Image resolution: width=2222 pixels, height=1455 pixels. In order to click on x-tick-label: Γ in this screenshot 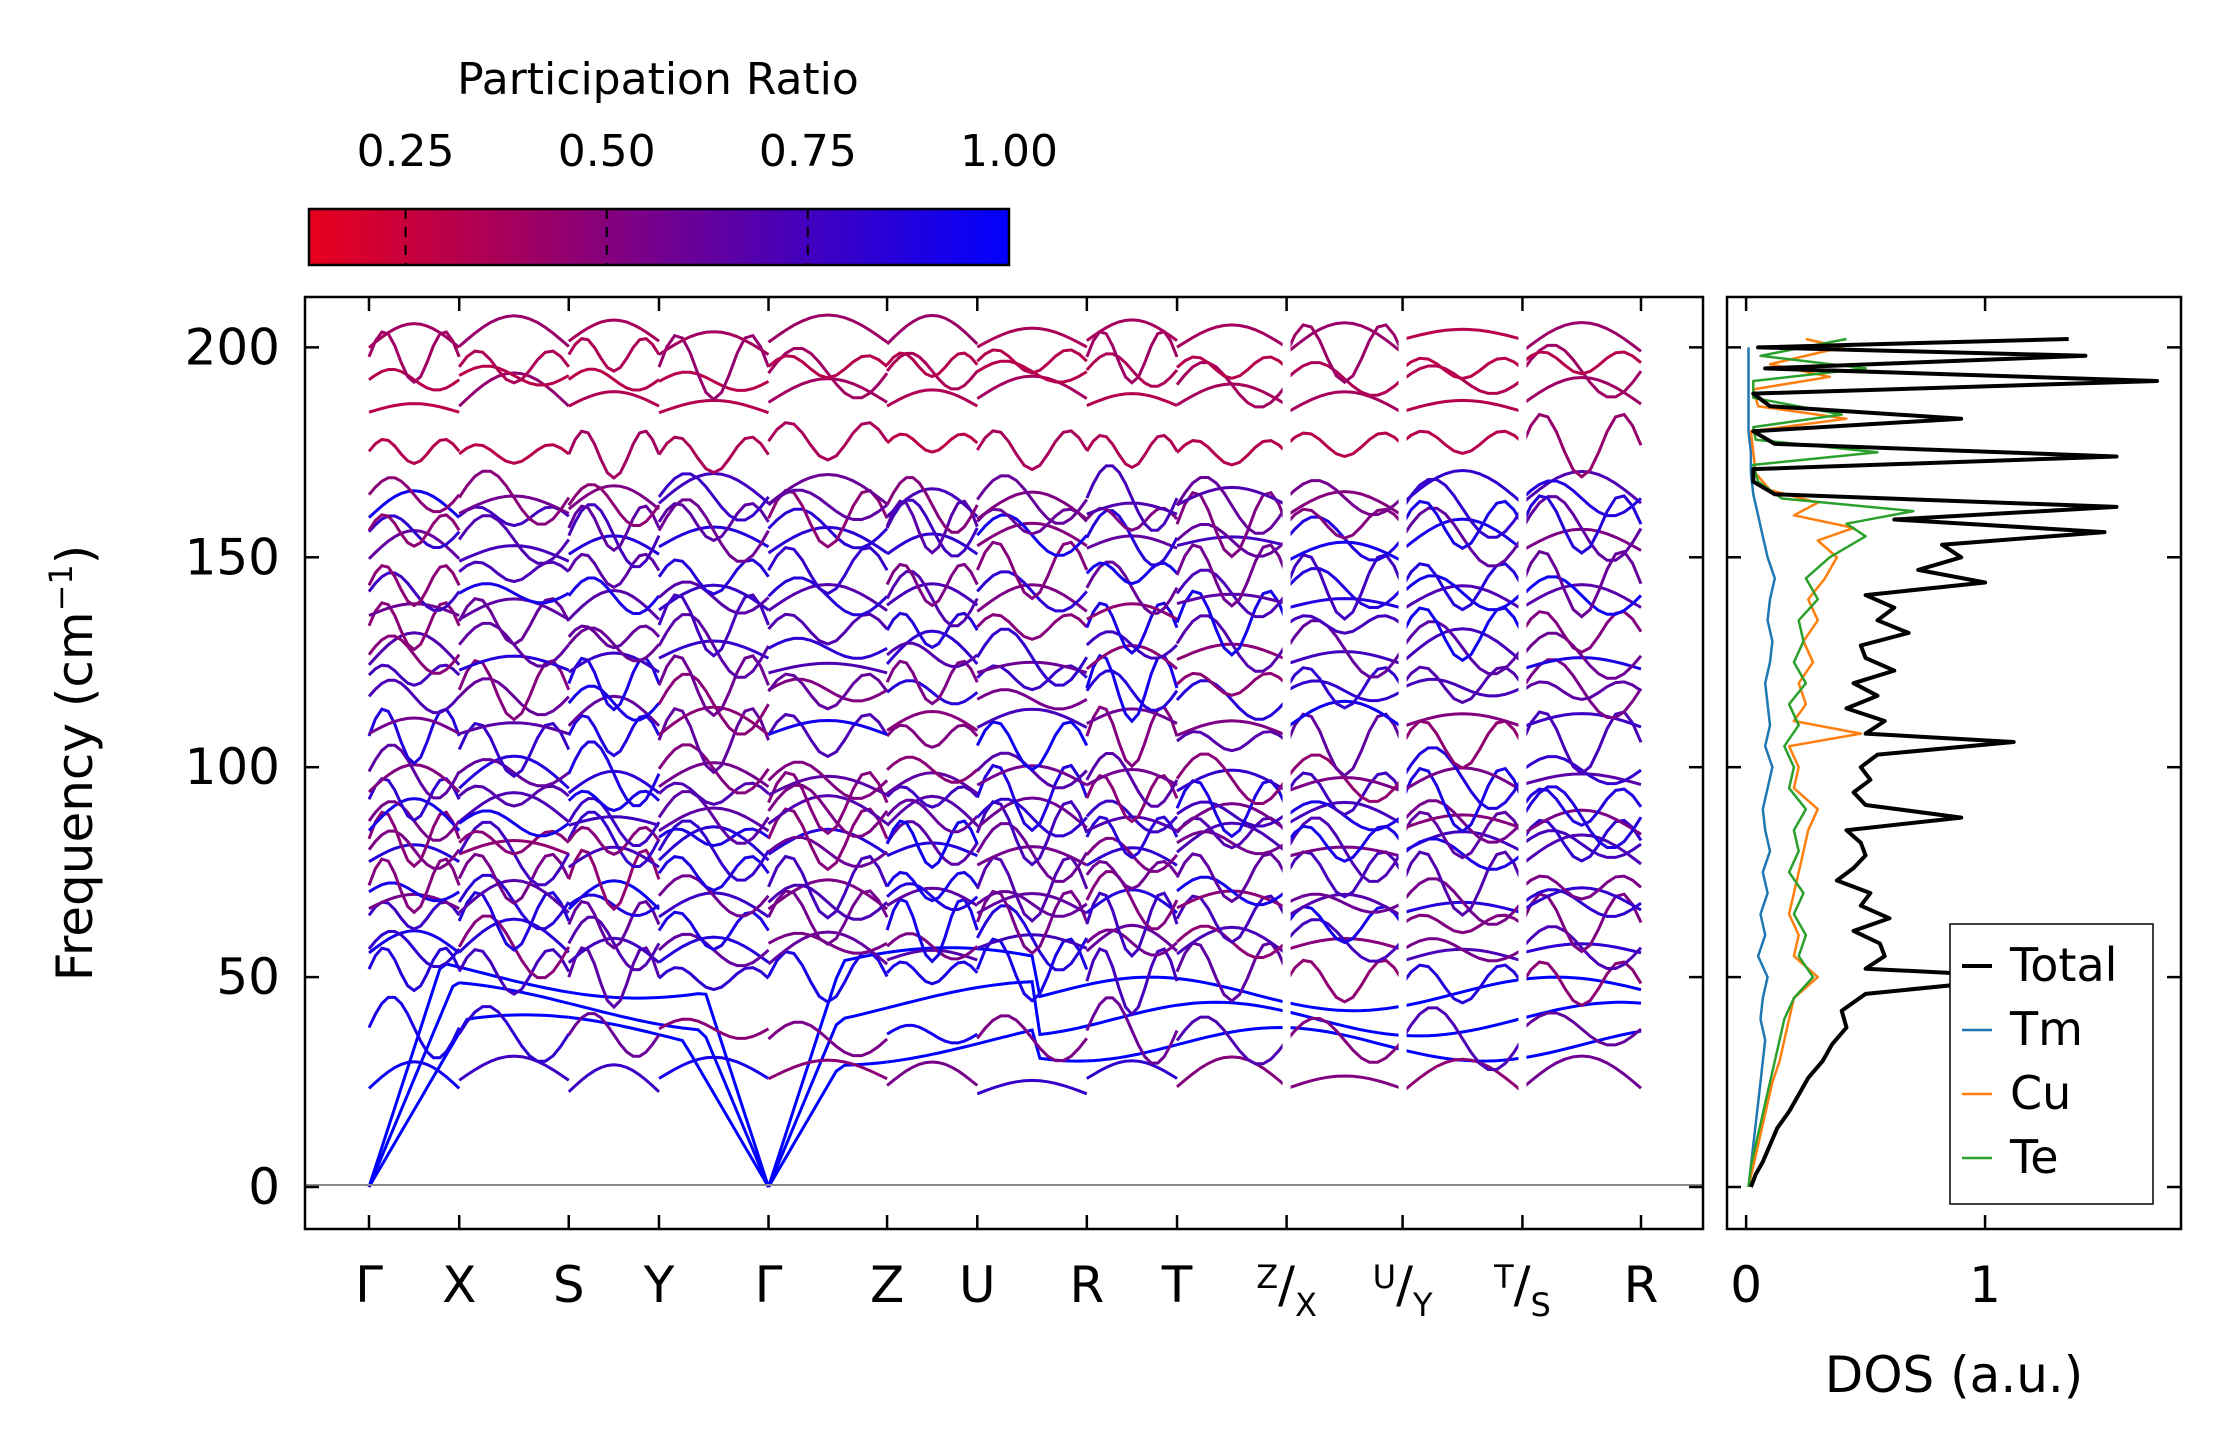, I will do `click(769, 1285)`.